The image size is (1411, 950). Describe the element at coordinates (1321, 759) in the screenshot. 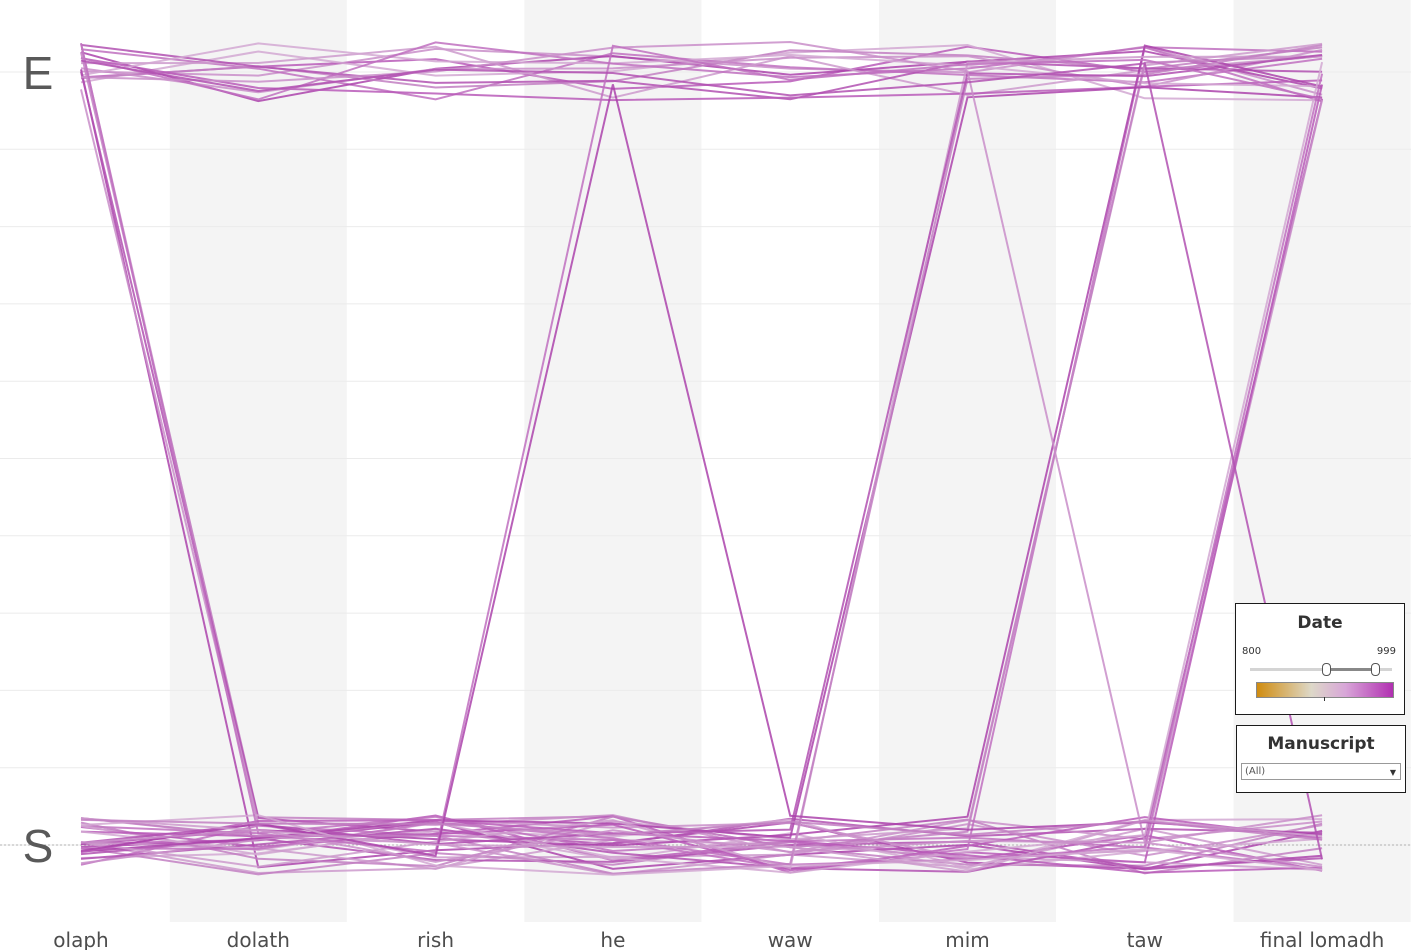

I see `manuscript-filter-panel: Manuscript (All) ▼` at that location.